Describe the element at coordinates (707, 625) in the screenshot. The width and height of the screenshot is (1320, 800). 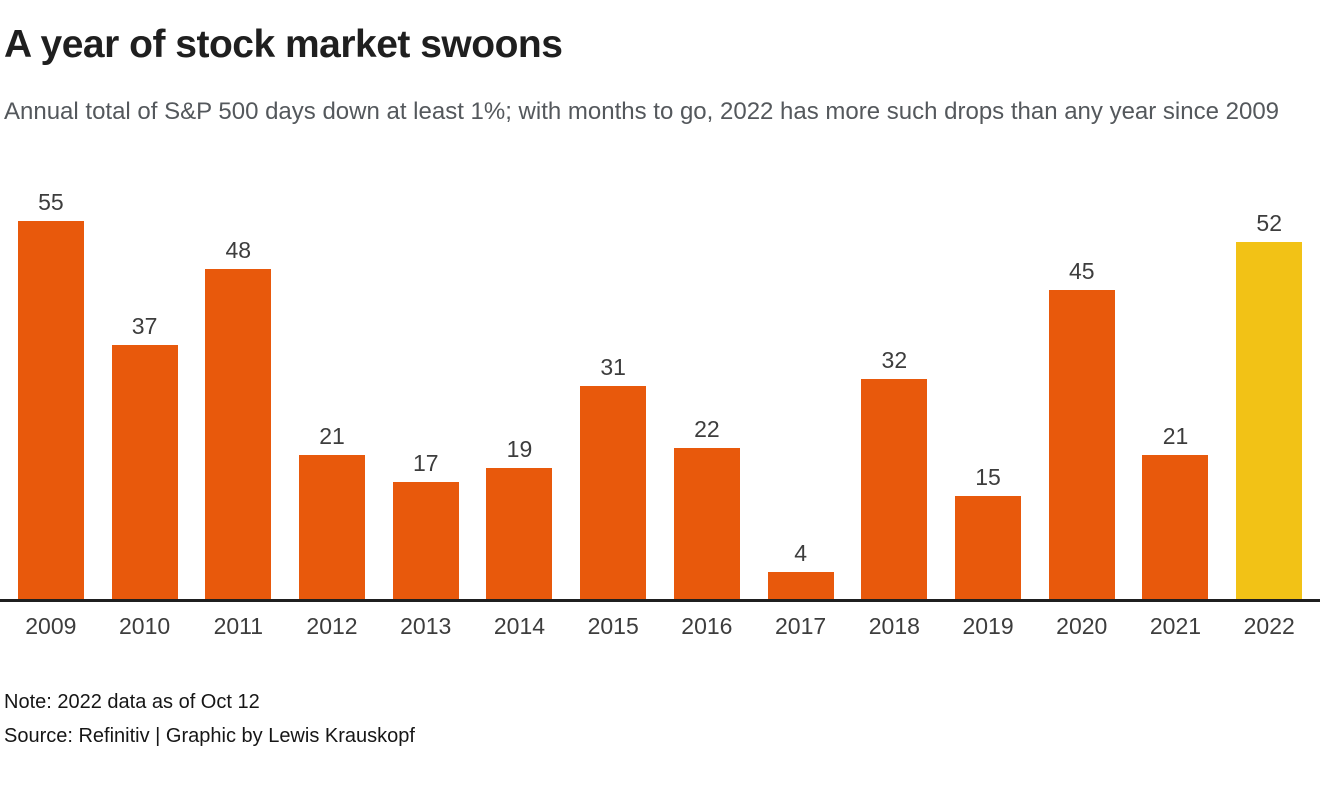
I see `x-tick-label-2016: 2016` at that location.